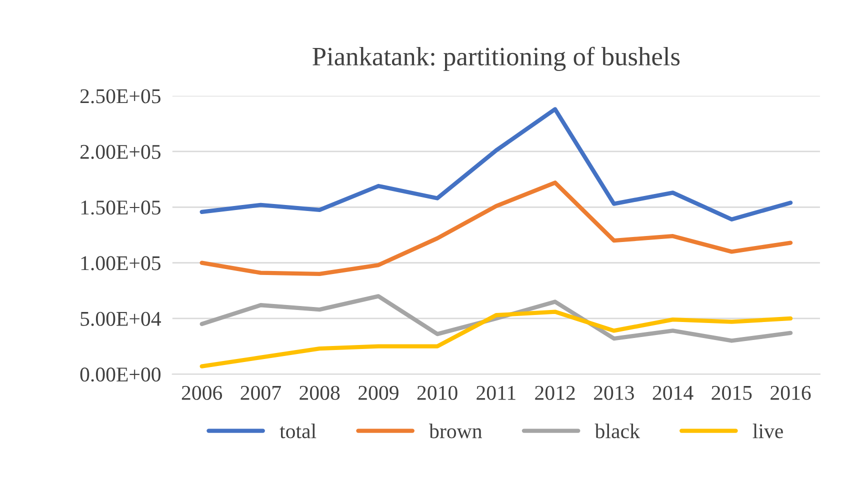  I want to click on x-tick-label: 2007, so click(260, 393).